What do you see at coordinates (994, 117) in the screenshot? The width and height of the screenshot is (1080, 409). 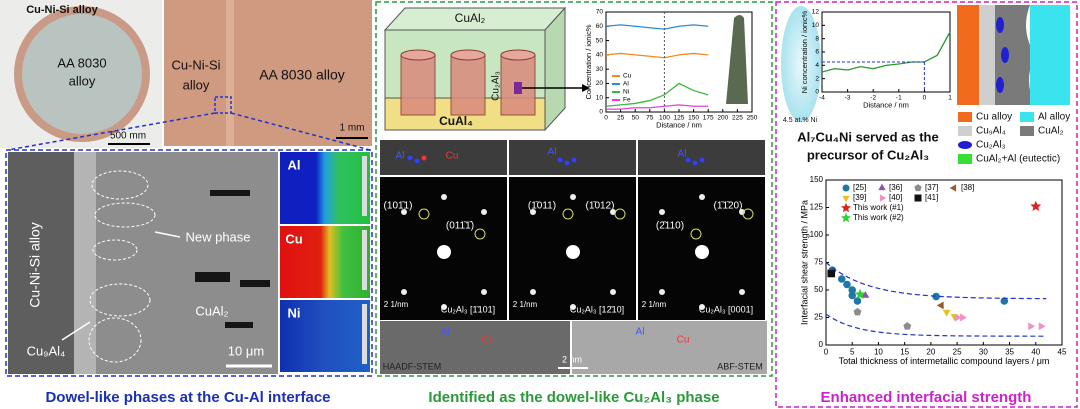 I see `label: Cu alloy` at bounding box center [994, 117].